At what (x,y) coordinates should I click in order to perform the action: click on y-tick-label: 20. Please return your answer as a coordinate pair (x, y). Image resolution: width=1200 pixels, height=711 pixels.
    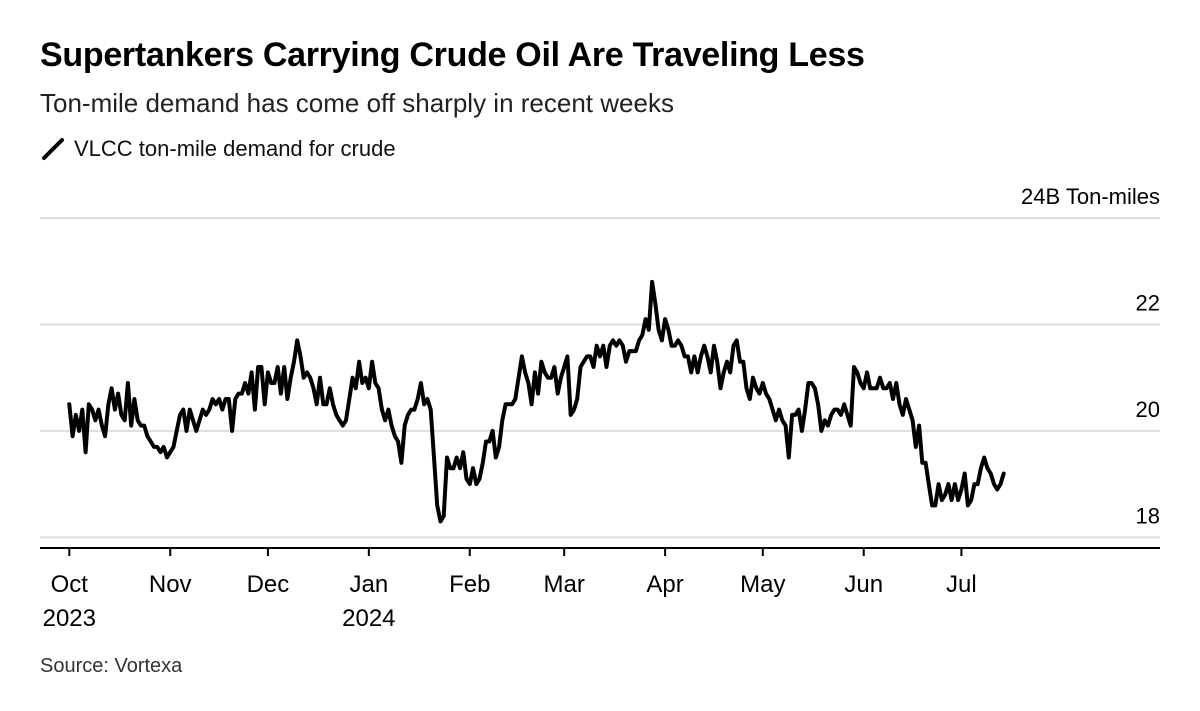
    Looking at the image, I should click on (1148, 409).